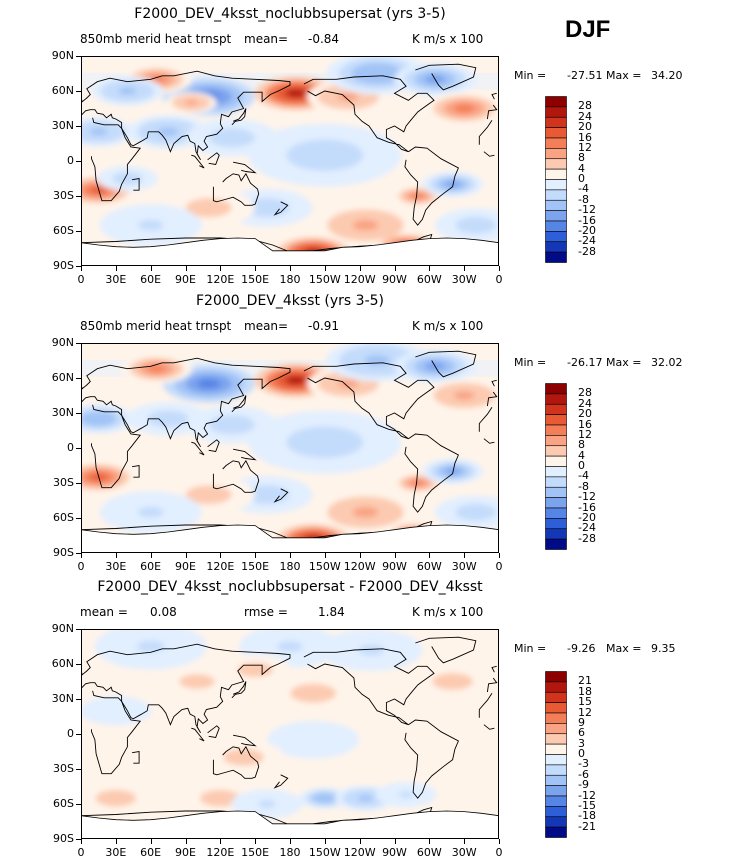  I want to click on coastline-greenland, so click(446, 650).